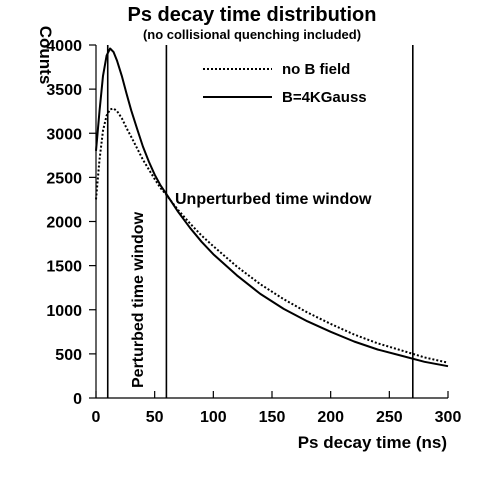 The width and height of the screenshot is (498, 498). Describe the element at coordinates (64, 178) in the screenshot. I see `y-tick-label: 2500` at that location.